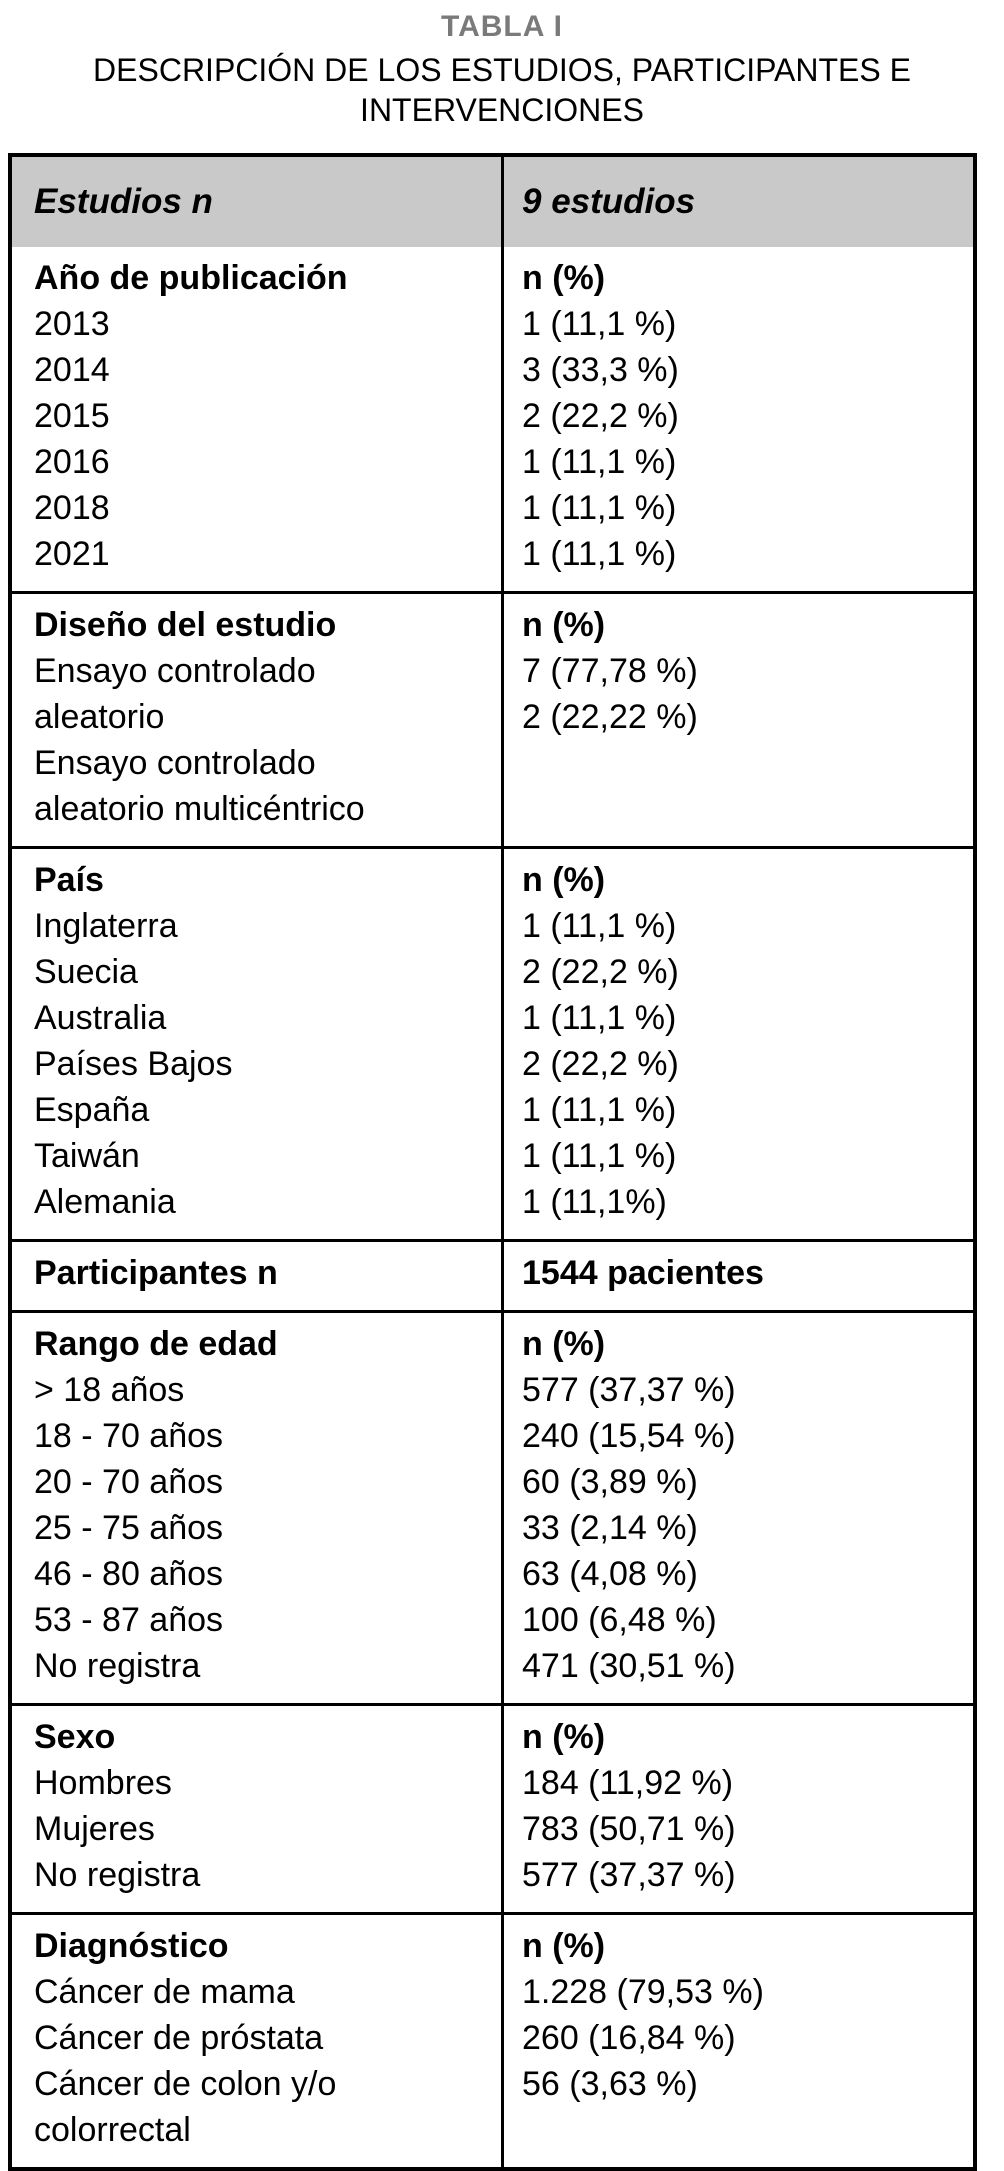 The width and height of the screenshot is (1004, 2171). What do you see at coordinates (599, 925) in the screenshot?
I see `pais-right-line-1: 1 (11,1 %)` at bounding box center [599, 925].